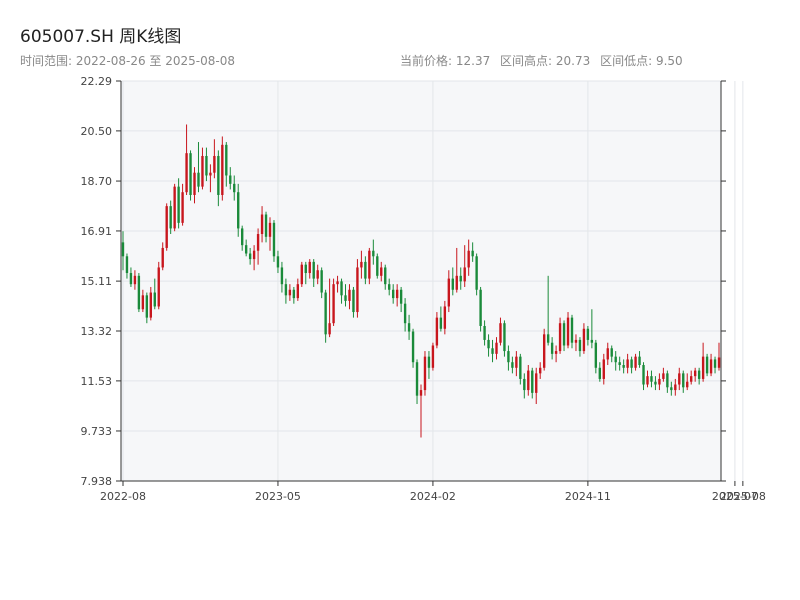  Describe the element at coordinates (545, 61) in the screenshot. I see `range-high-label: 区间高点: 20.73` at that location.